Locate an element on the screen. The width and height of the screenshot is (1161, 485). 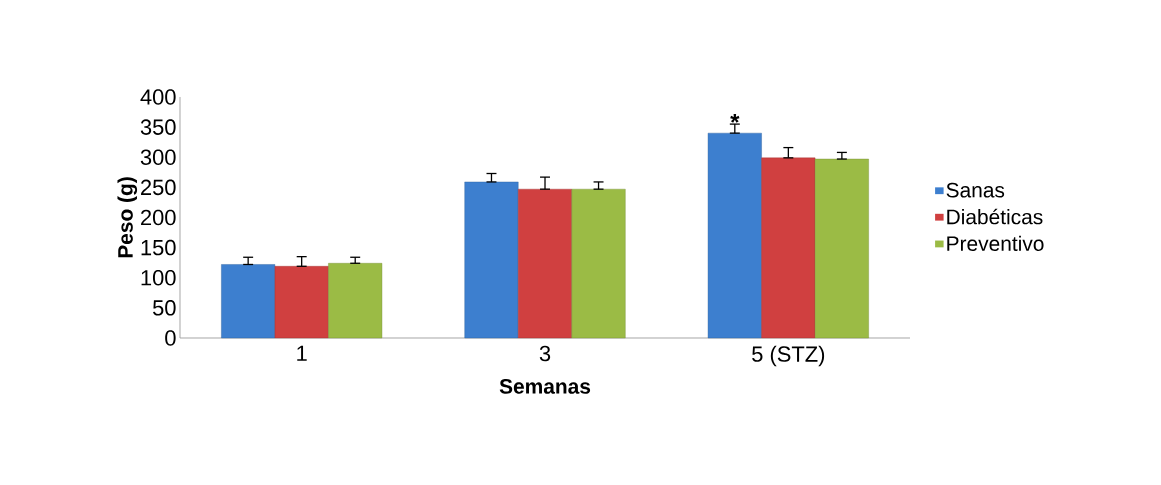
y-tick-label: 200 is located at coordinates (158, 217).